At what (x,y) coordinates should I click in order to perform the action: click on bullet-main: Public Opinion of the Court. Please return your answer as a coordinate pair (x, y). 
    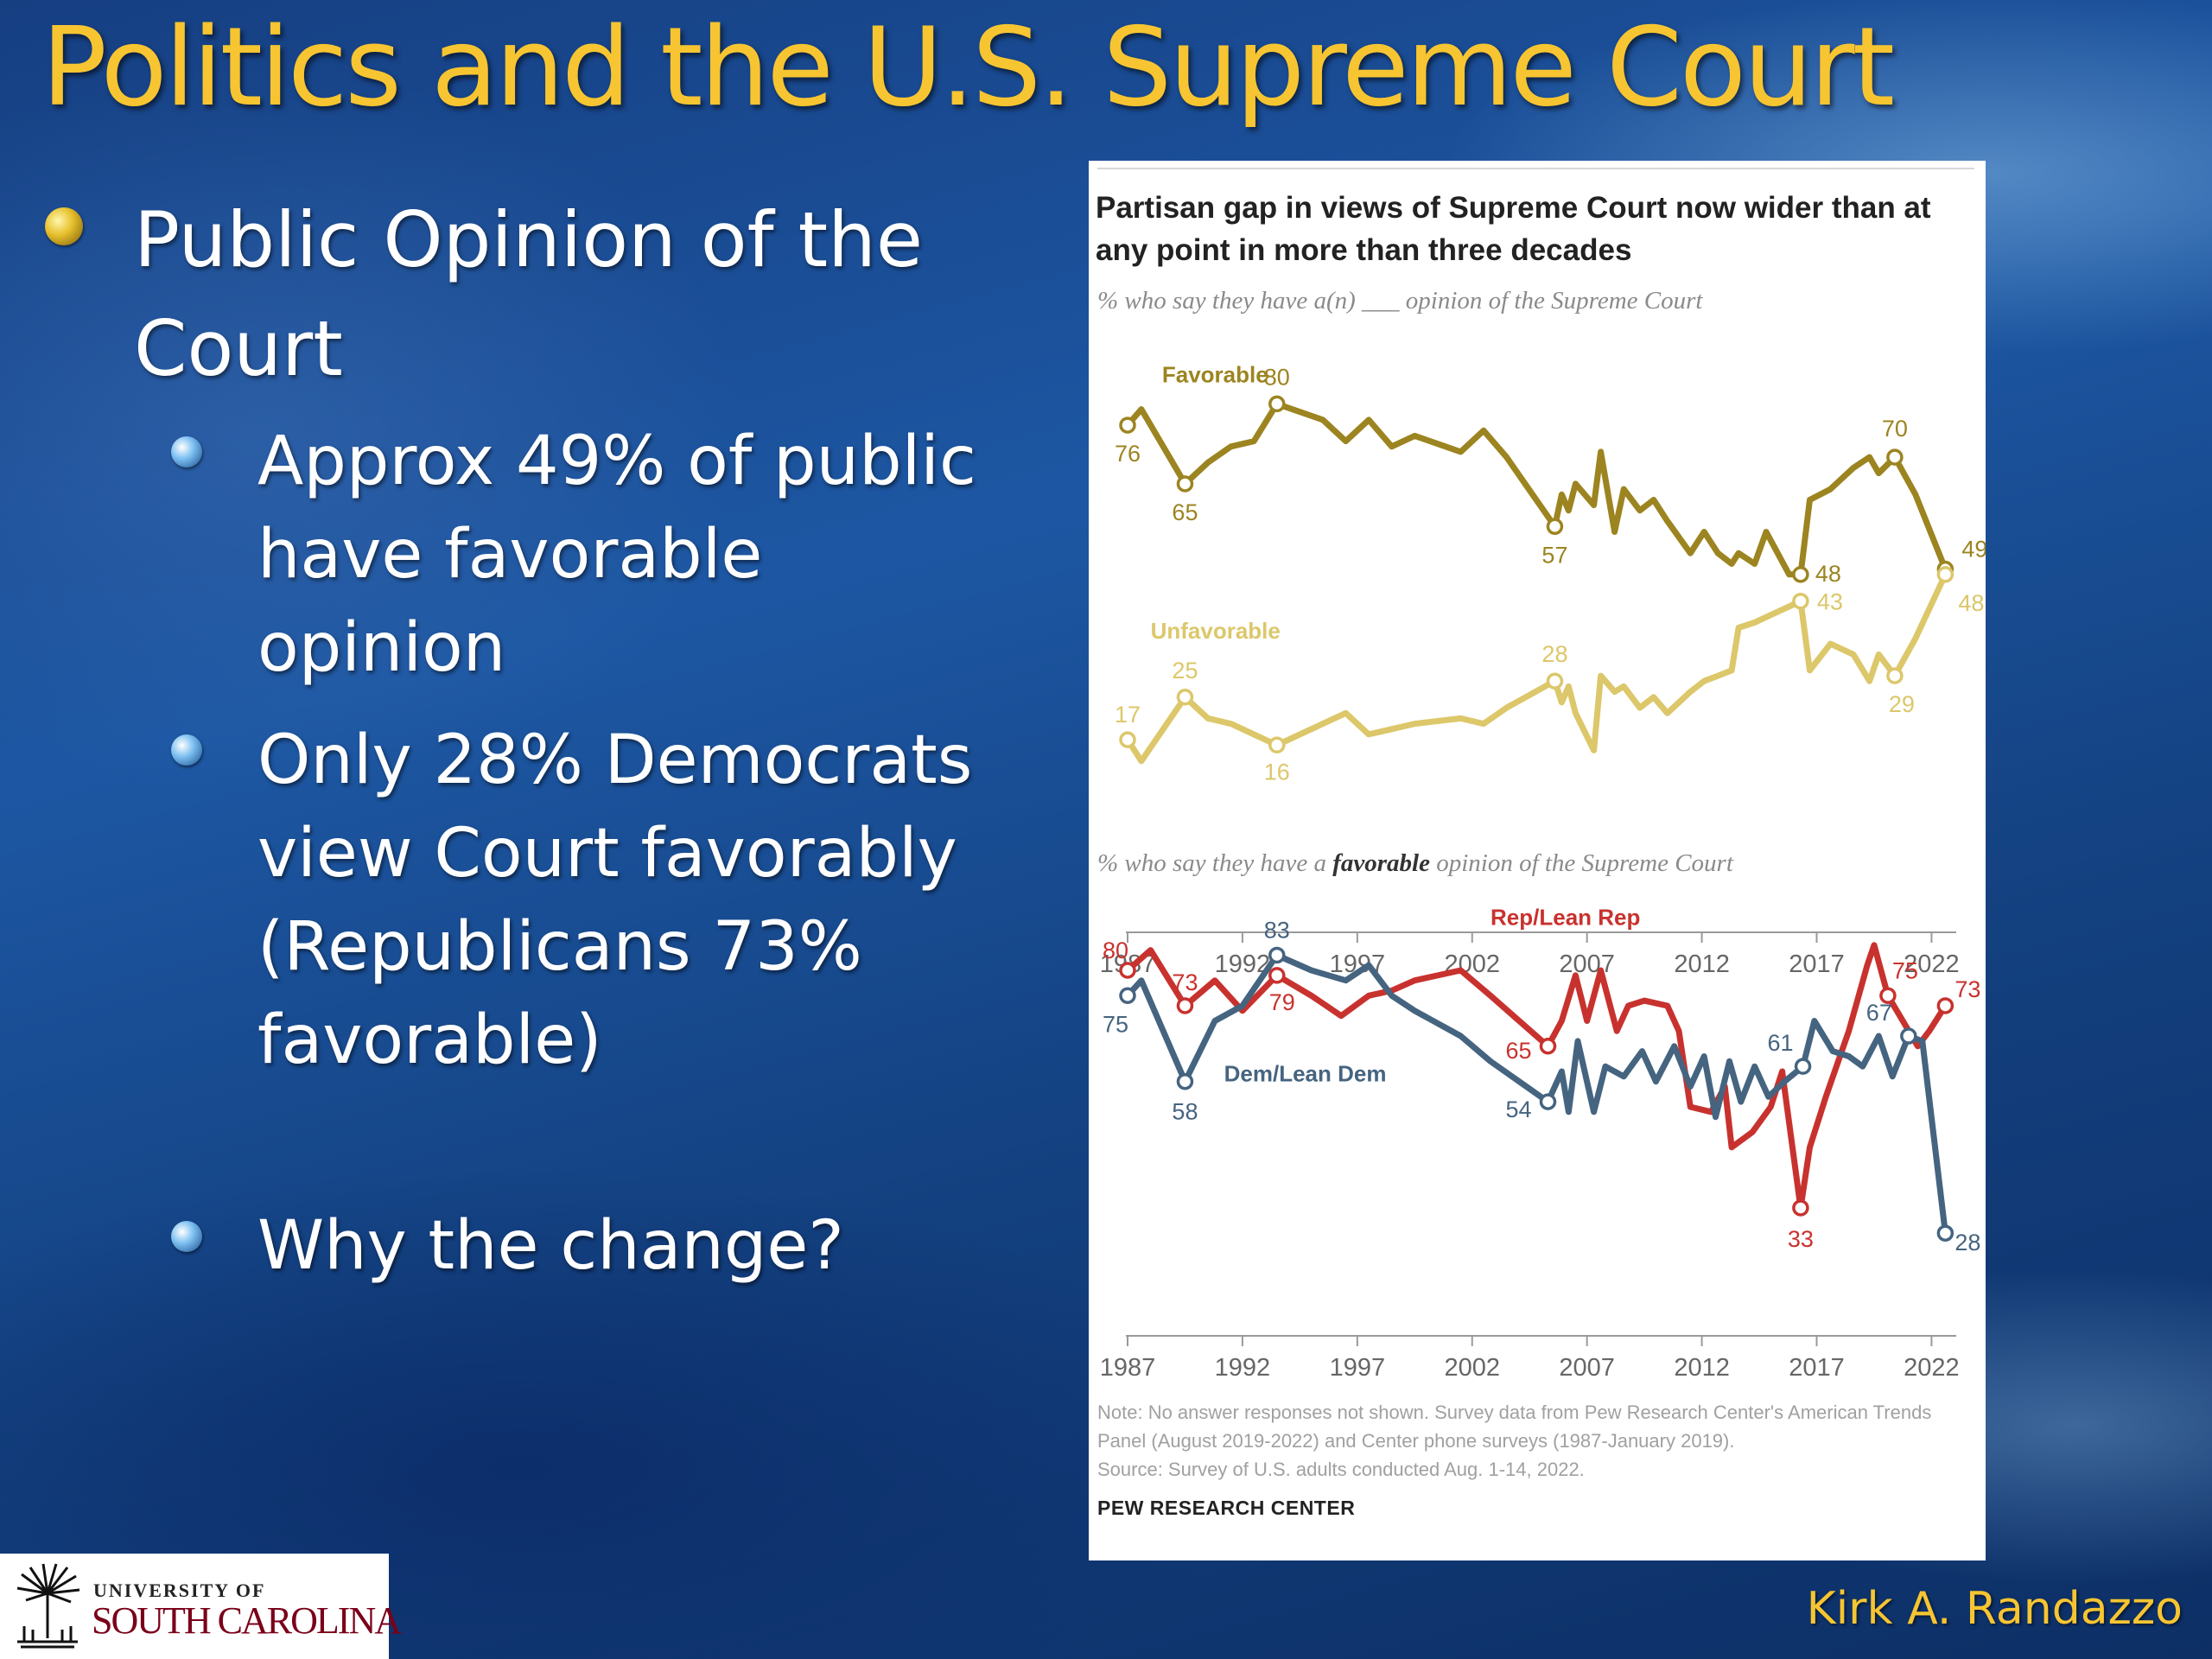
    Looking at the image, I should click on (528, 294).